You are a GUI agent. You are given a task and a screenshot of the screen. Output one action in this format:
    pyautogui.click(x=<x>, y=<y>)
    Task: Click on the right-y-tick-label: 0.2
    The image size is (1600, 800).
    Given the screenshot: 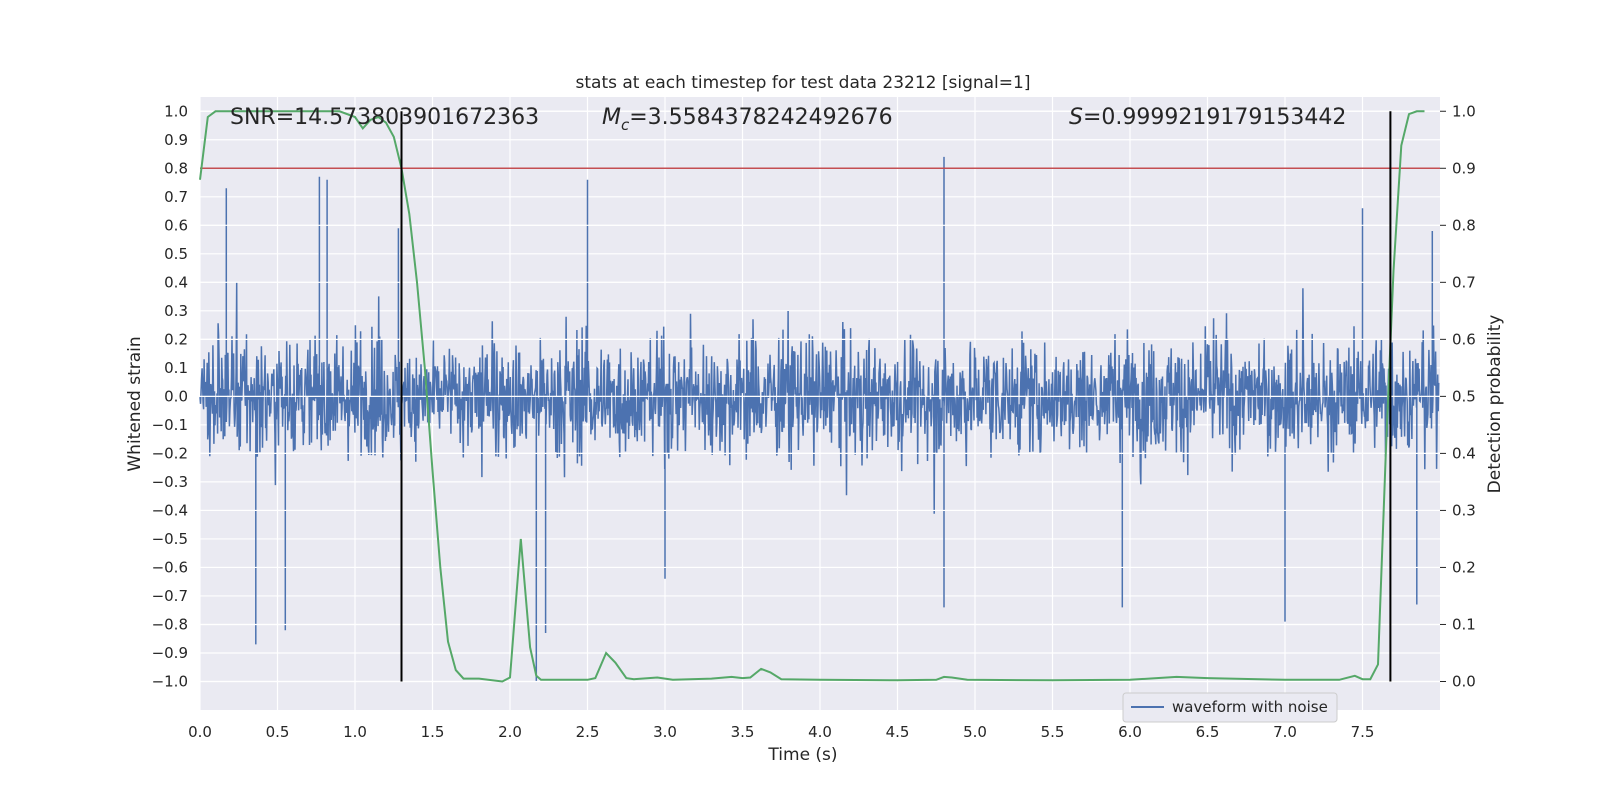 What is the action you would take?
    pyautogui.click(x=1464, y=567)
    